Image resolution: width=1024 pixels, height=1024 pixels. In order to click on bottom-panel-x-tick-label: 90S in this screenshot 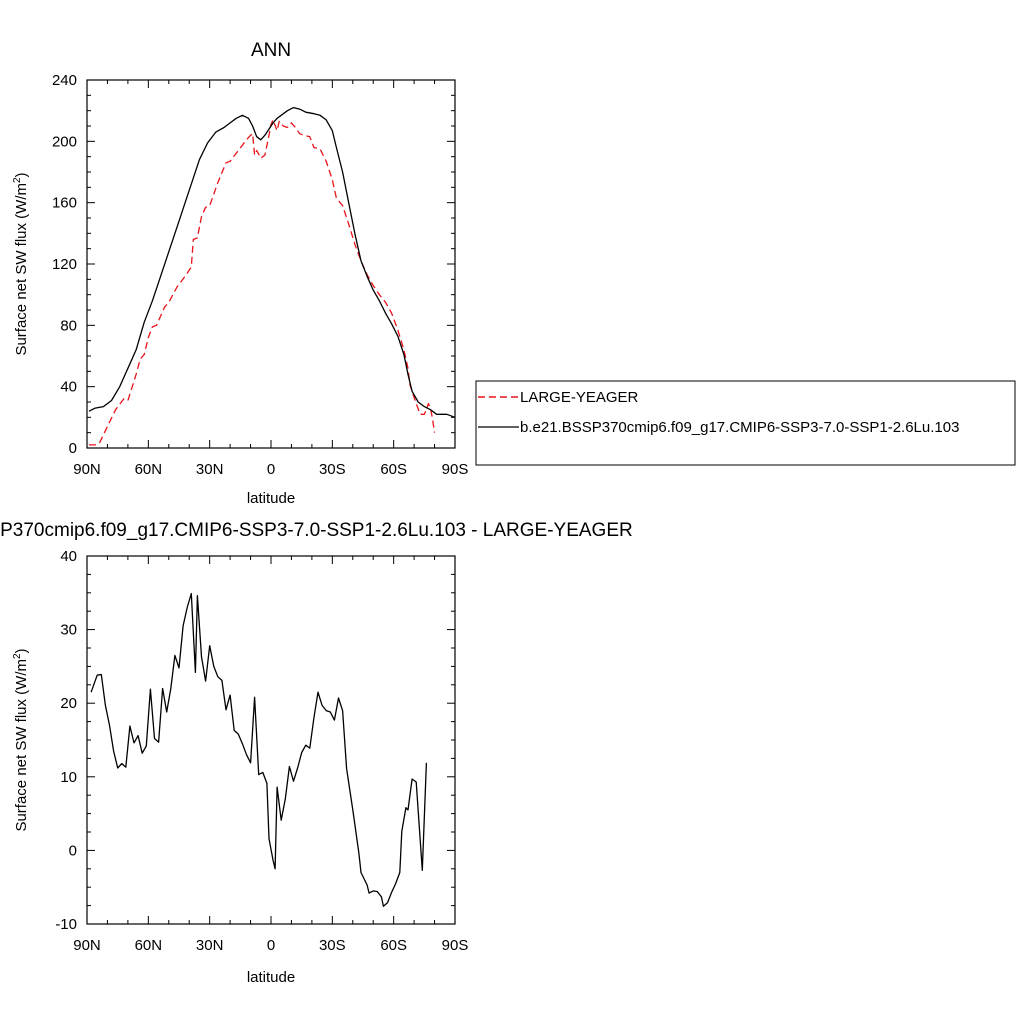, I will do `click(455, 945)`.